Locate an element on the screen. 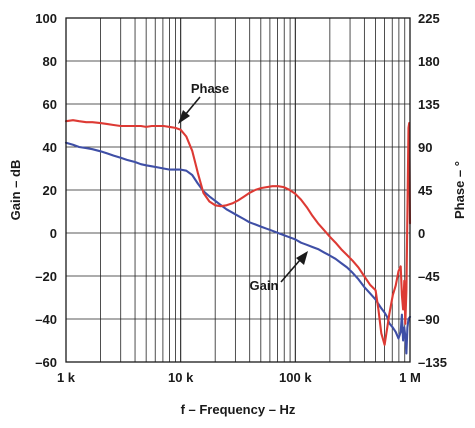 This screenshot has height=428, width=475. gain-annotation: Gain is located at coordinates (279, 272).